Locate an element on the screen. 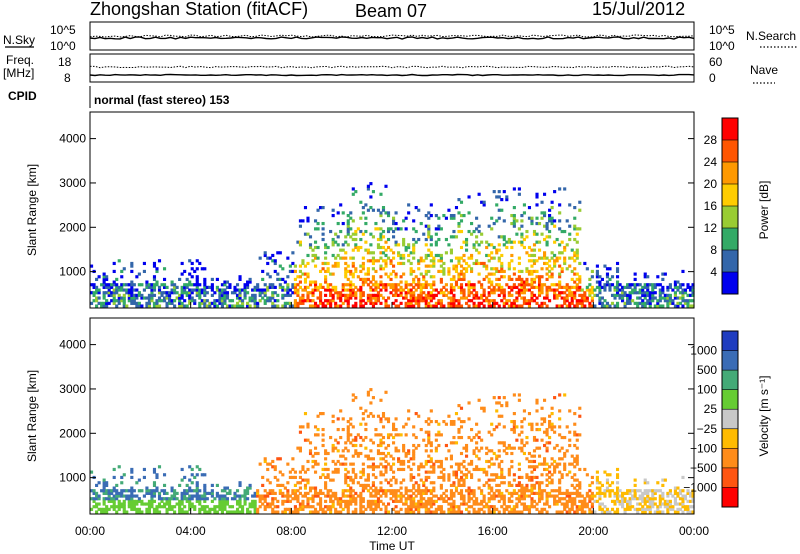 The width and height of the screenshot is (800, 554). y-tick-label: 1000 is located at coordinates (72, 272).